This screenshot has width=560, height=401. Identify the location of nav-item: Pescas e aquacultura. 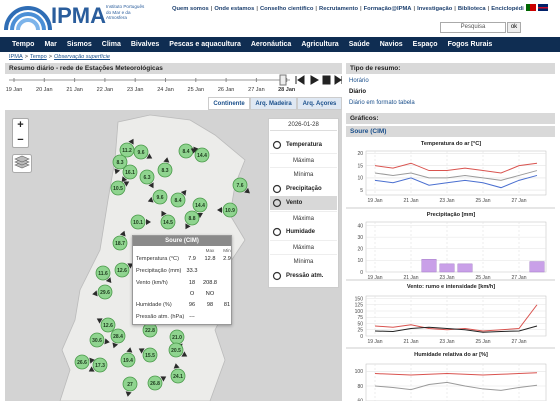
(205, 44).